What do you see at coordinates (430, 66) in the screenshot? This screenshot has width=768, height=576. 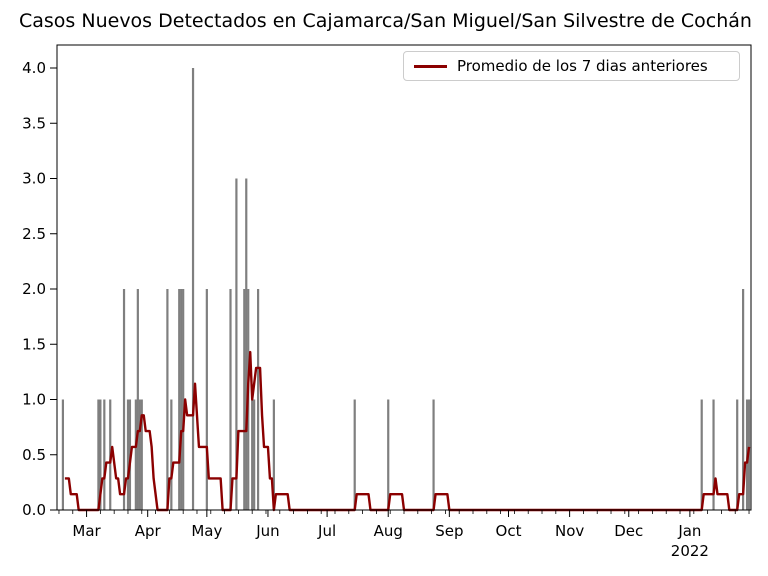 I see `legend-line-swatch` at bounding box center [430, 66].